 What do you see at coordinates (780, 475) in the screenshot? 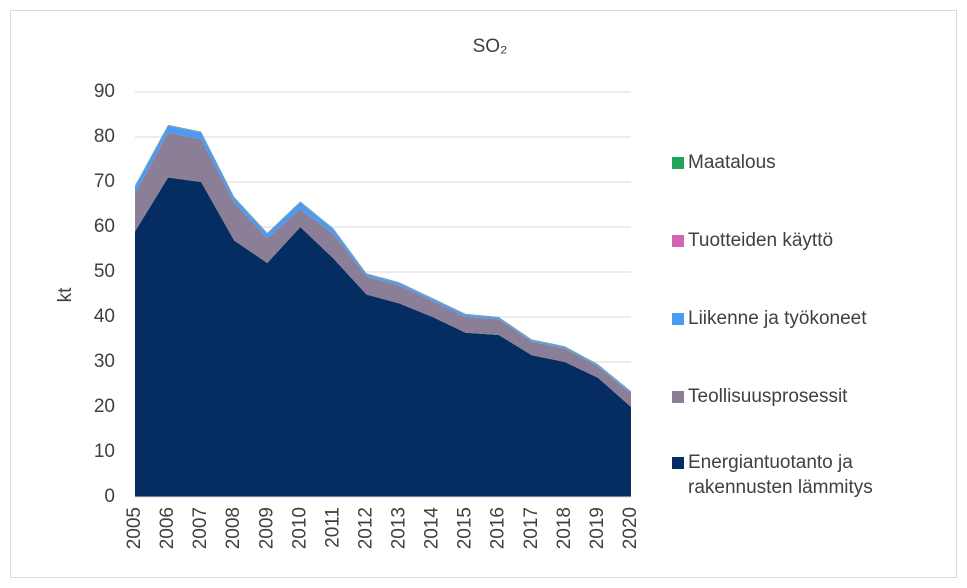
I see `legend-label: Energiantuotanto ja rakennusten lämmitys` at bounding box center [780, 475].